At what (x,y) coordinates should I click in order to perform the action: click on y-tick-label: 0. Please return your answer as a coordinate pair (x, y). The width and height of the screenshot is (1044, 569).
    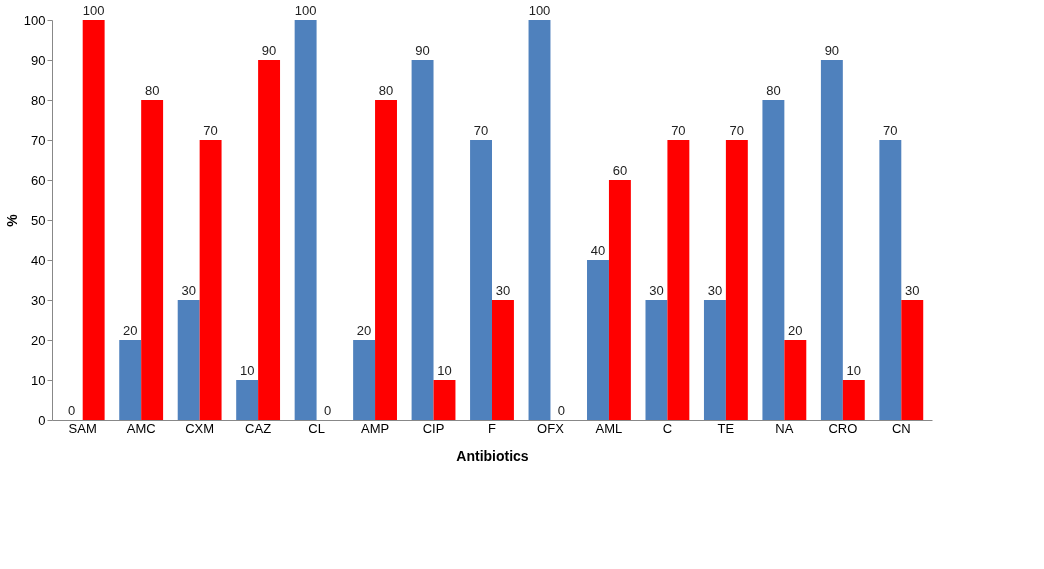
    Looking at the image, I should click on (42, 420).